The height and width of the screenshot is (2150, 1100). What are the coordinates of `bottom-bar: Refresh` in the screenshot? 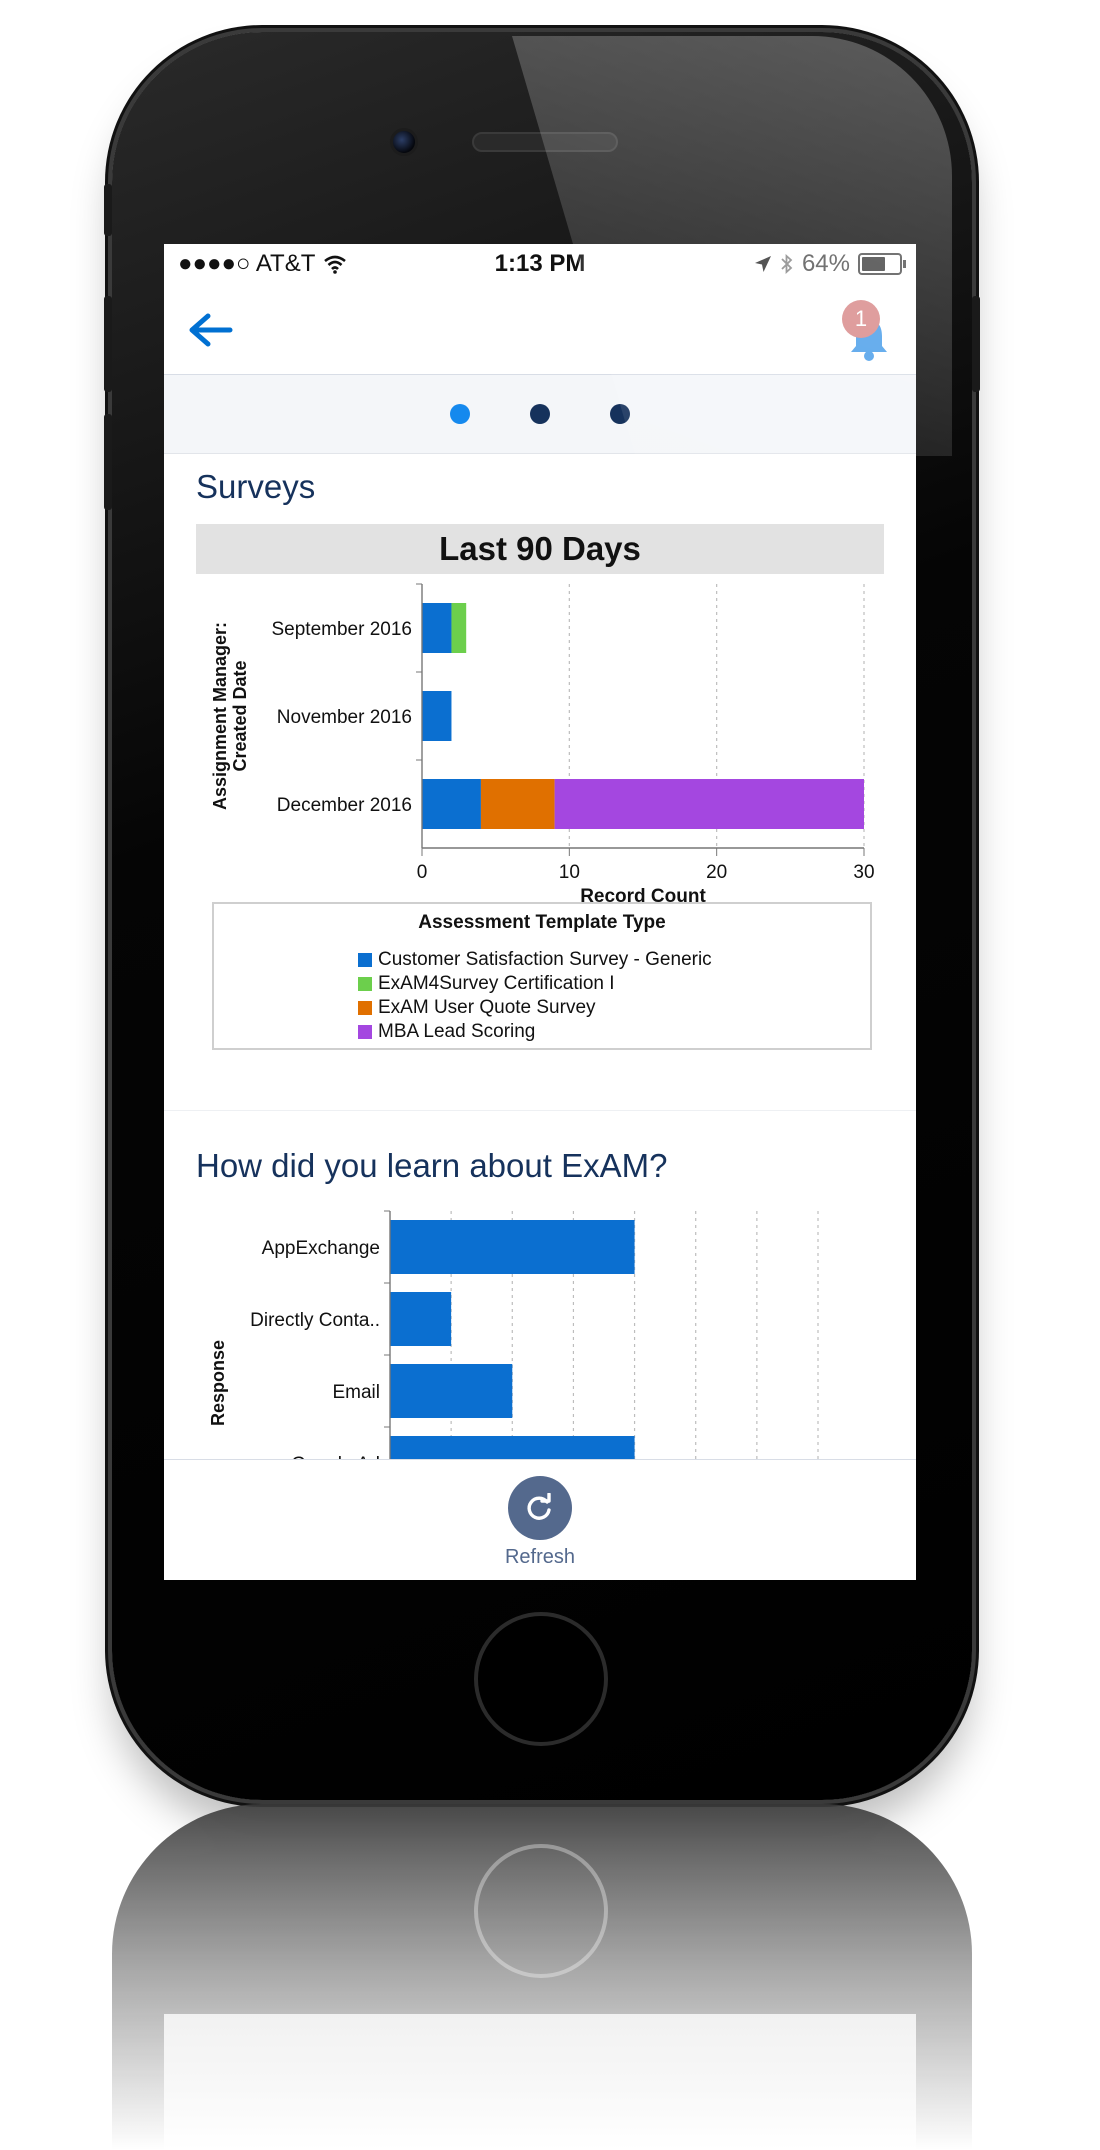 It's located at (540, 1519).